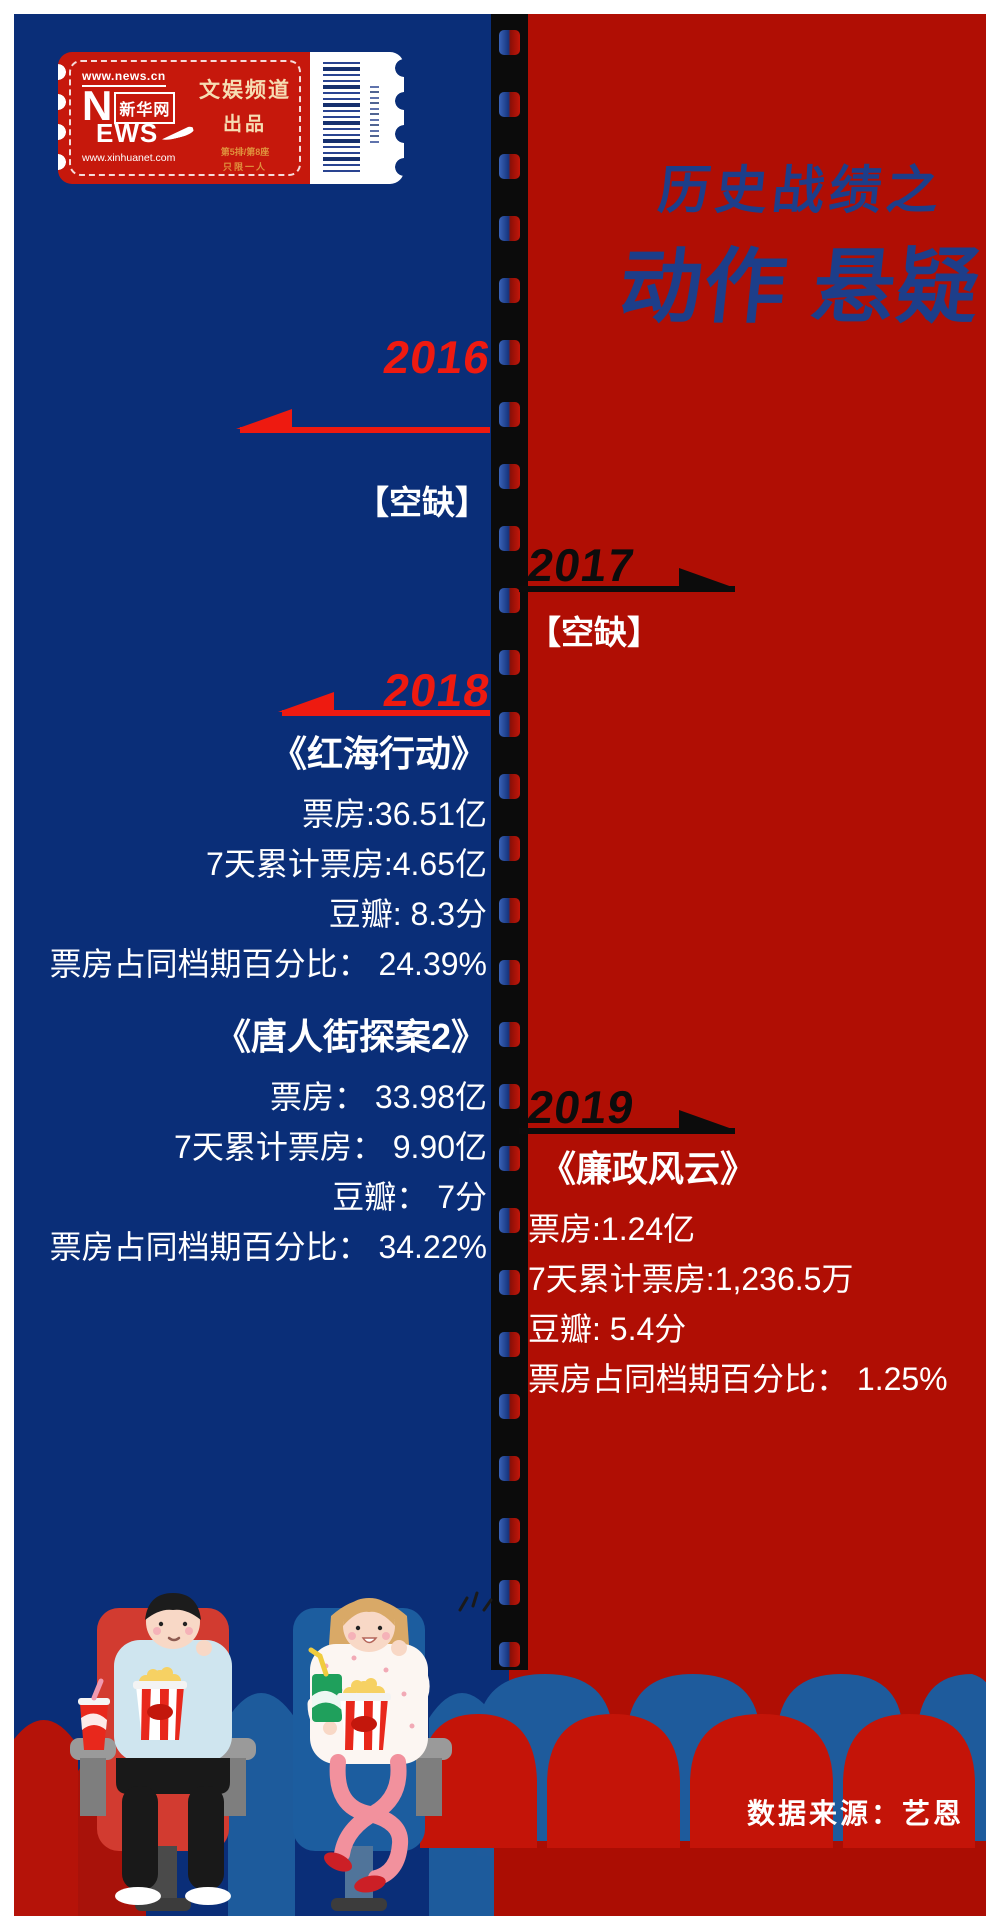 The height and width of the screenshot is (1930, 1000). Describe the element at coordinates (627, 589) in the screenshot. I see `timeline-arrow-2017` at that location.